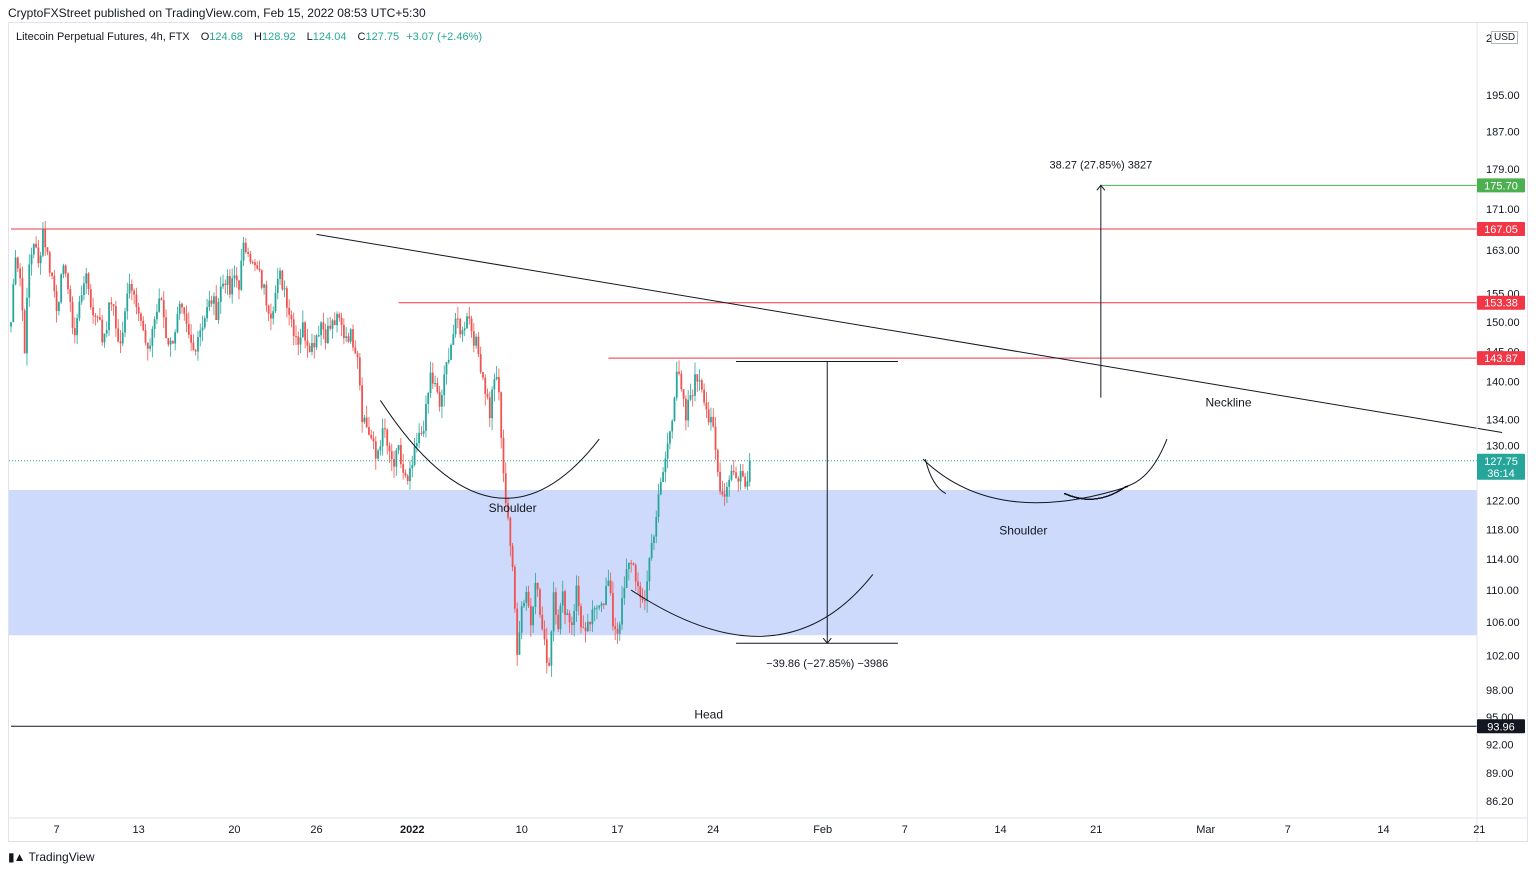 This screenshot has height=872, width=1536. I want to click on price-tick-label: 89.00, so click(1500, 774).